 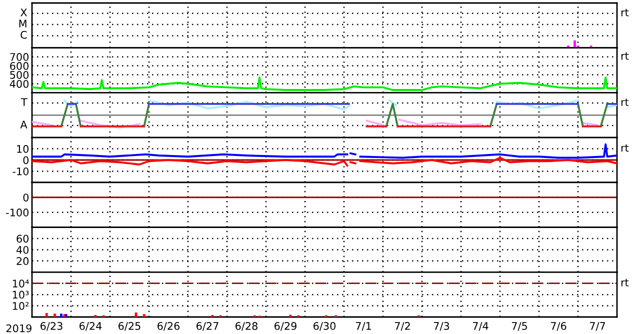 What do you see at coordinates (22, 261) in the screenshot?
I see `y-tick-label: 20` at bounding box center [22, 261].